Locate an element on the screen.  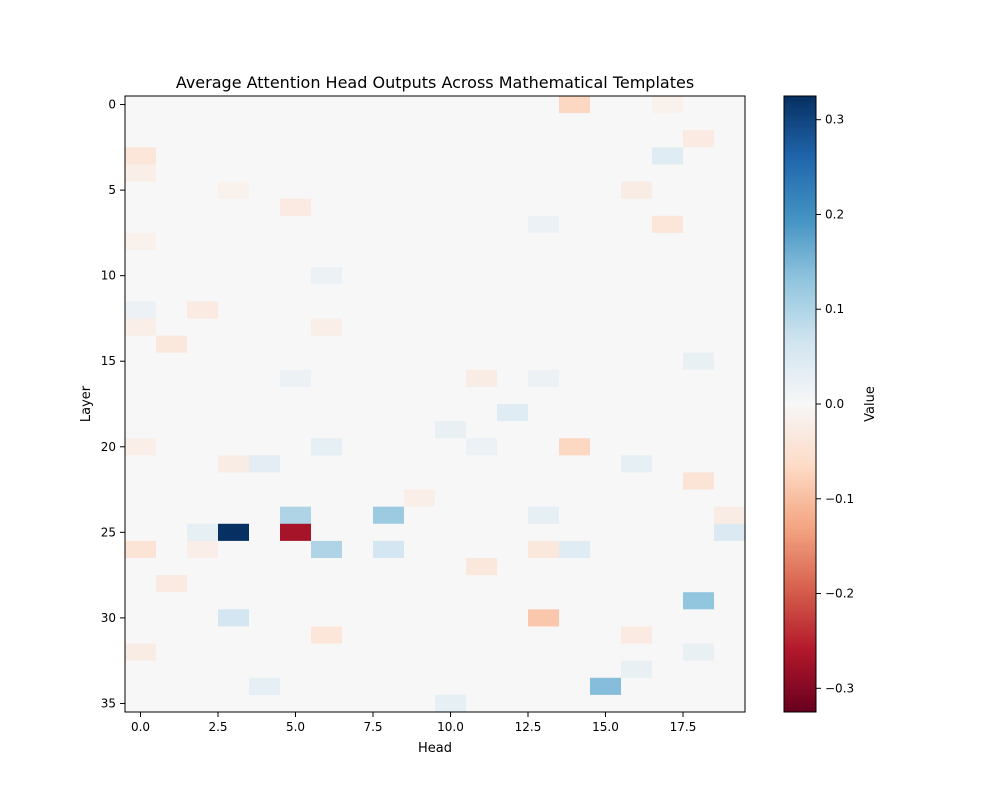
y-axis-ticks: 0 5 10 15 20 25 30 35 is located at coordinates (113, 404).